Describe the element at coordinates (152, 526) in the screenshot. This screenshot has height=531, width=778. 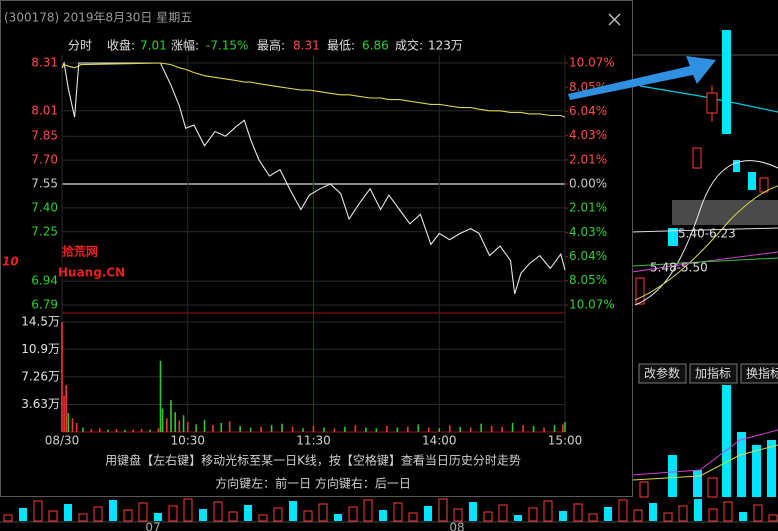
I see `month-label: 07` at that location.